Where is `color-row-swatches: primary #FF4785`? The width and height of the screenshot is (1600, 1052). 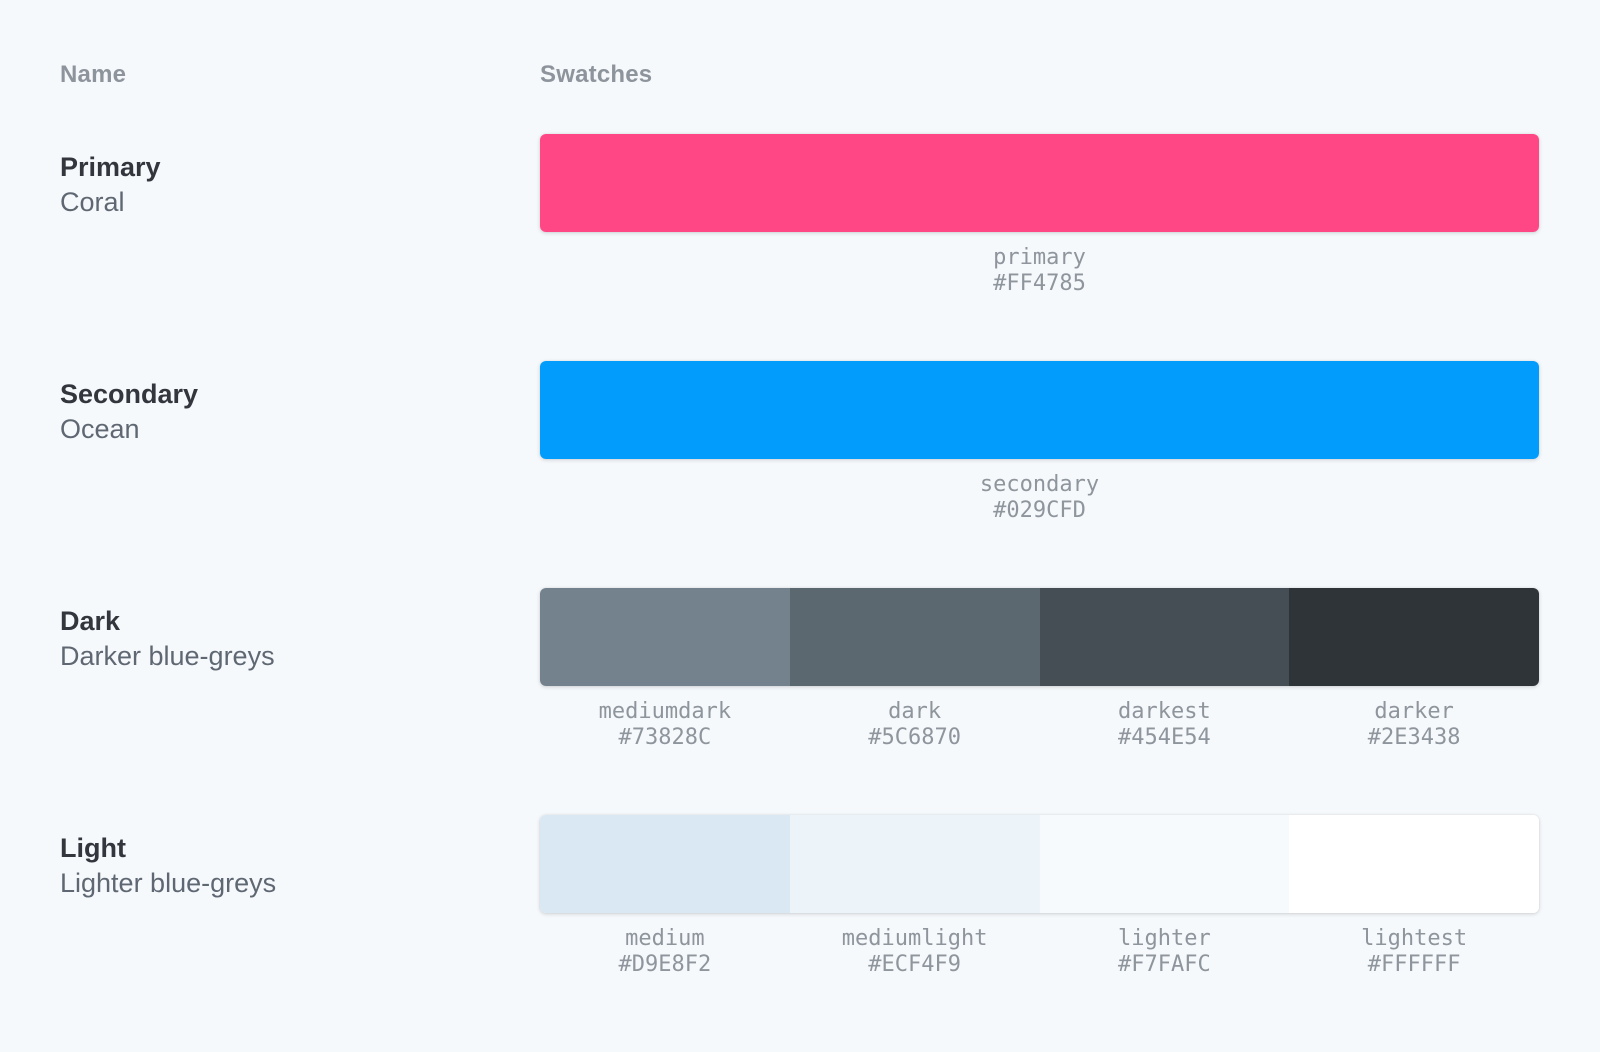 color-row-swatches: primary #FF4785 is located at coordinates (1039, 215).